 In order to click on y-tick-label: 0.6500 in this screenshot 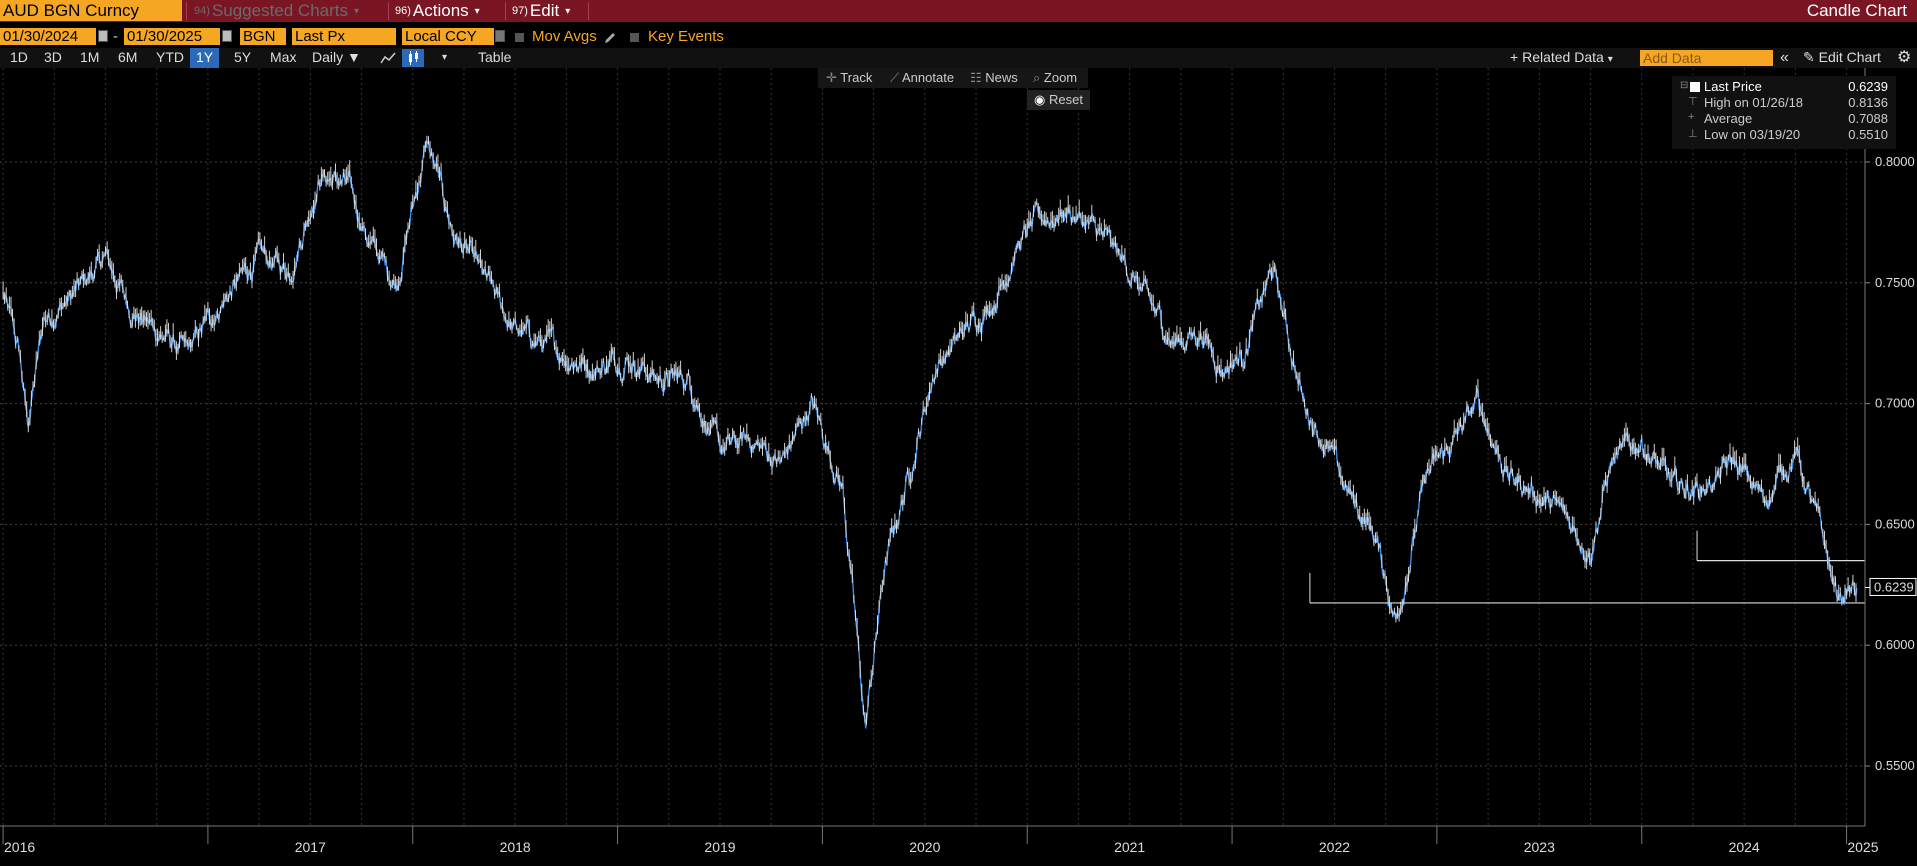, I will do `click(1895, 523)`.